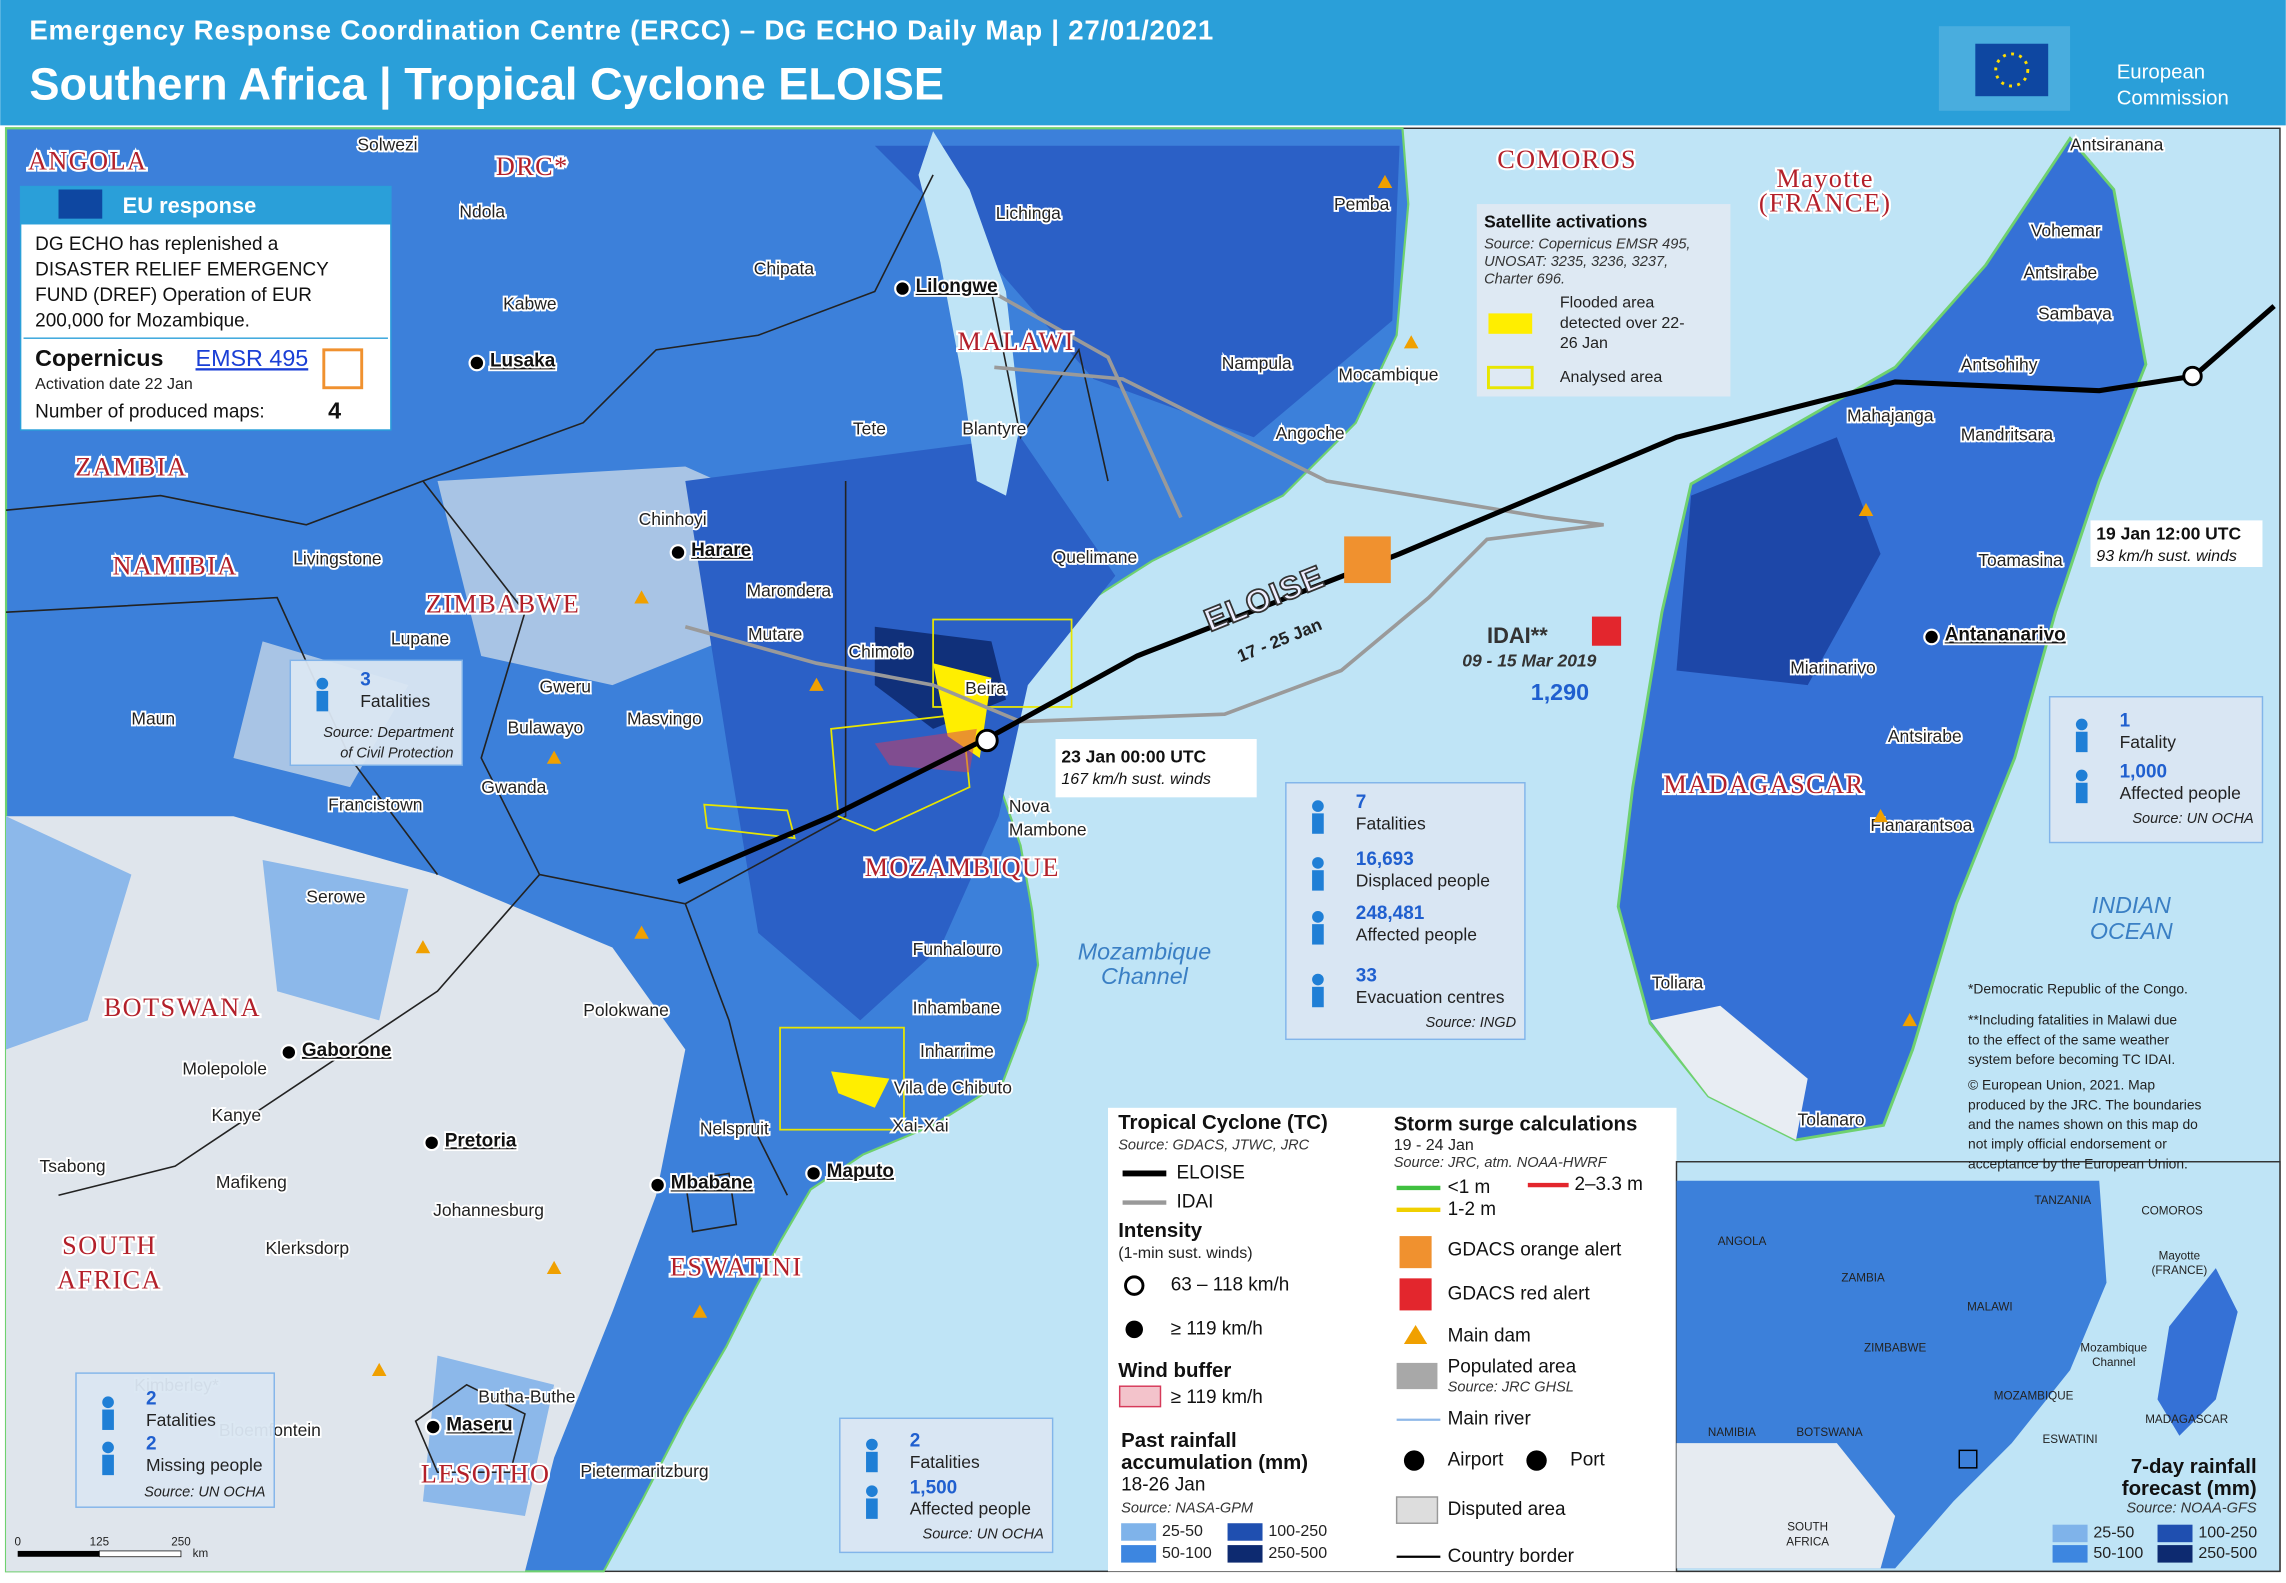 This screenshot has width=2286, height=1583. I want to click on heavy-rain, so click(1778, 561).